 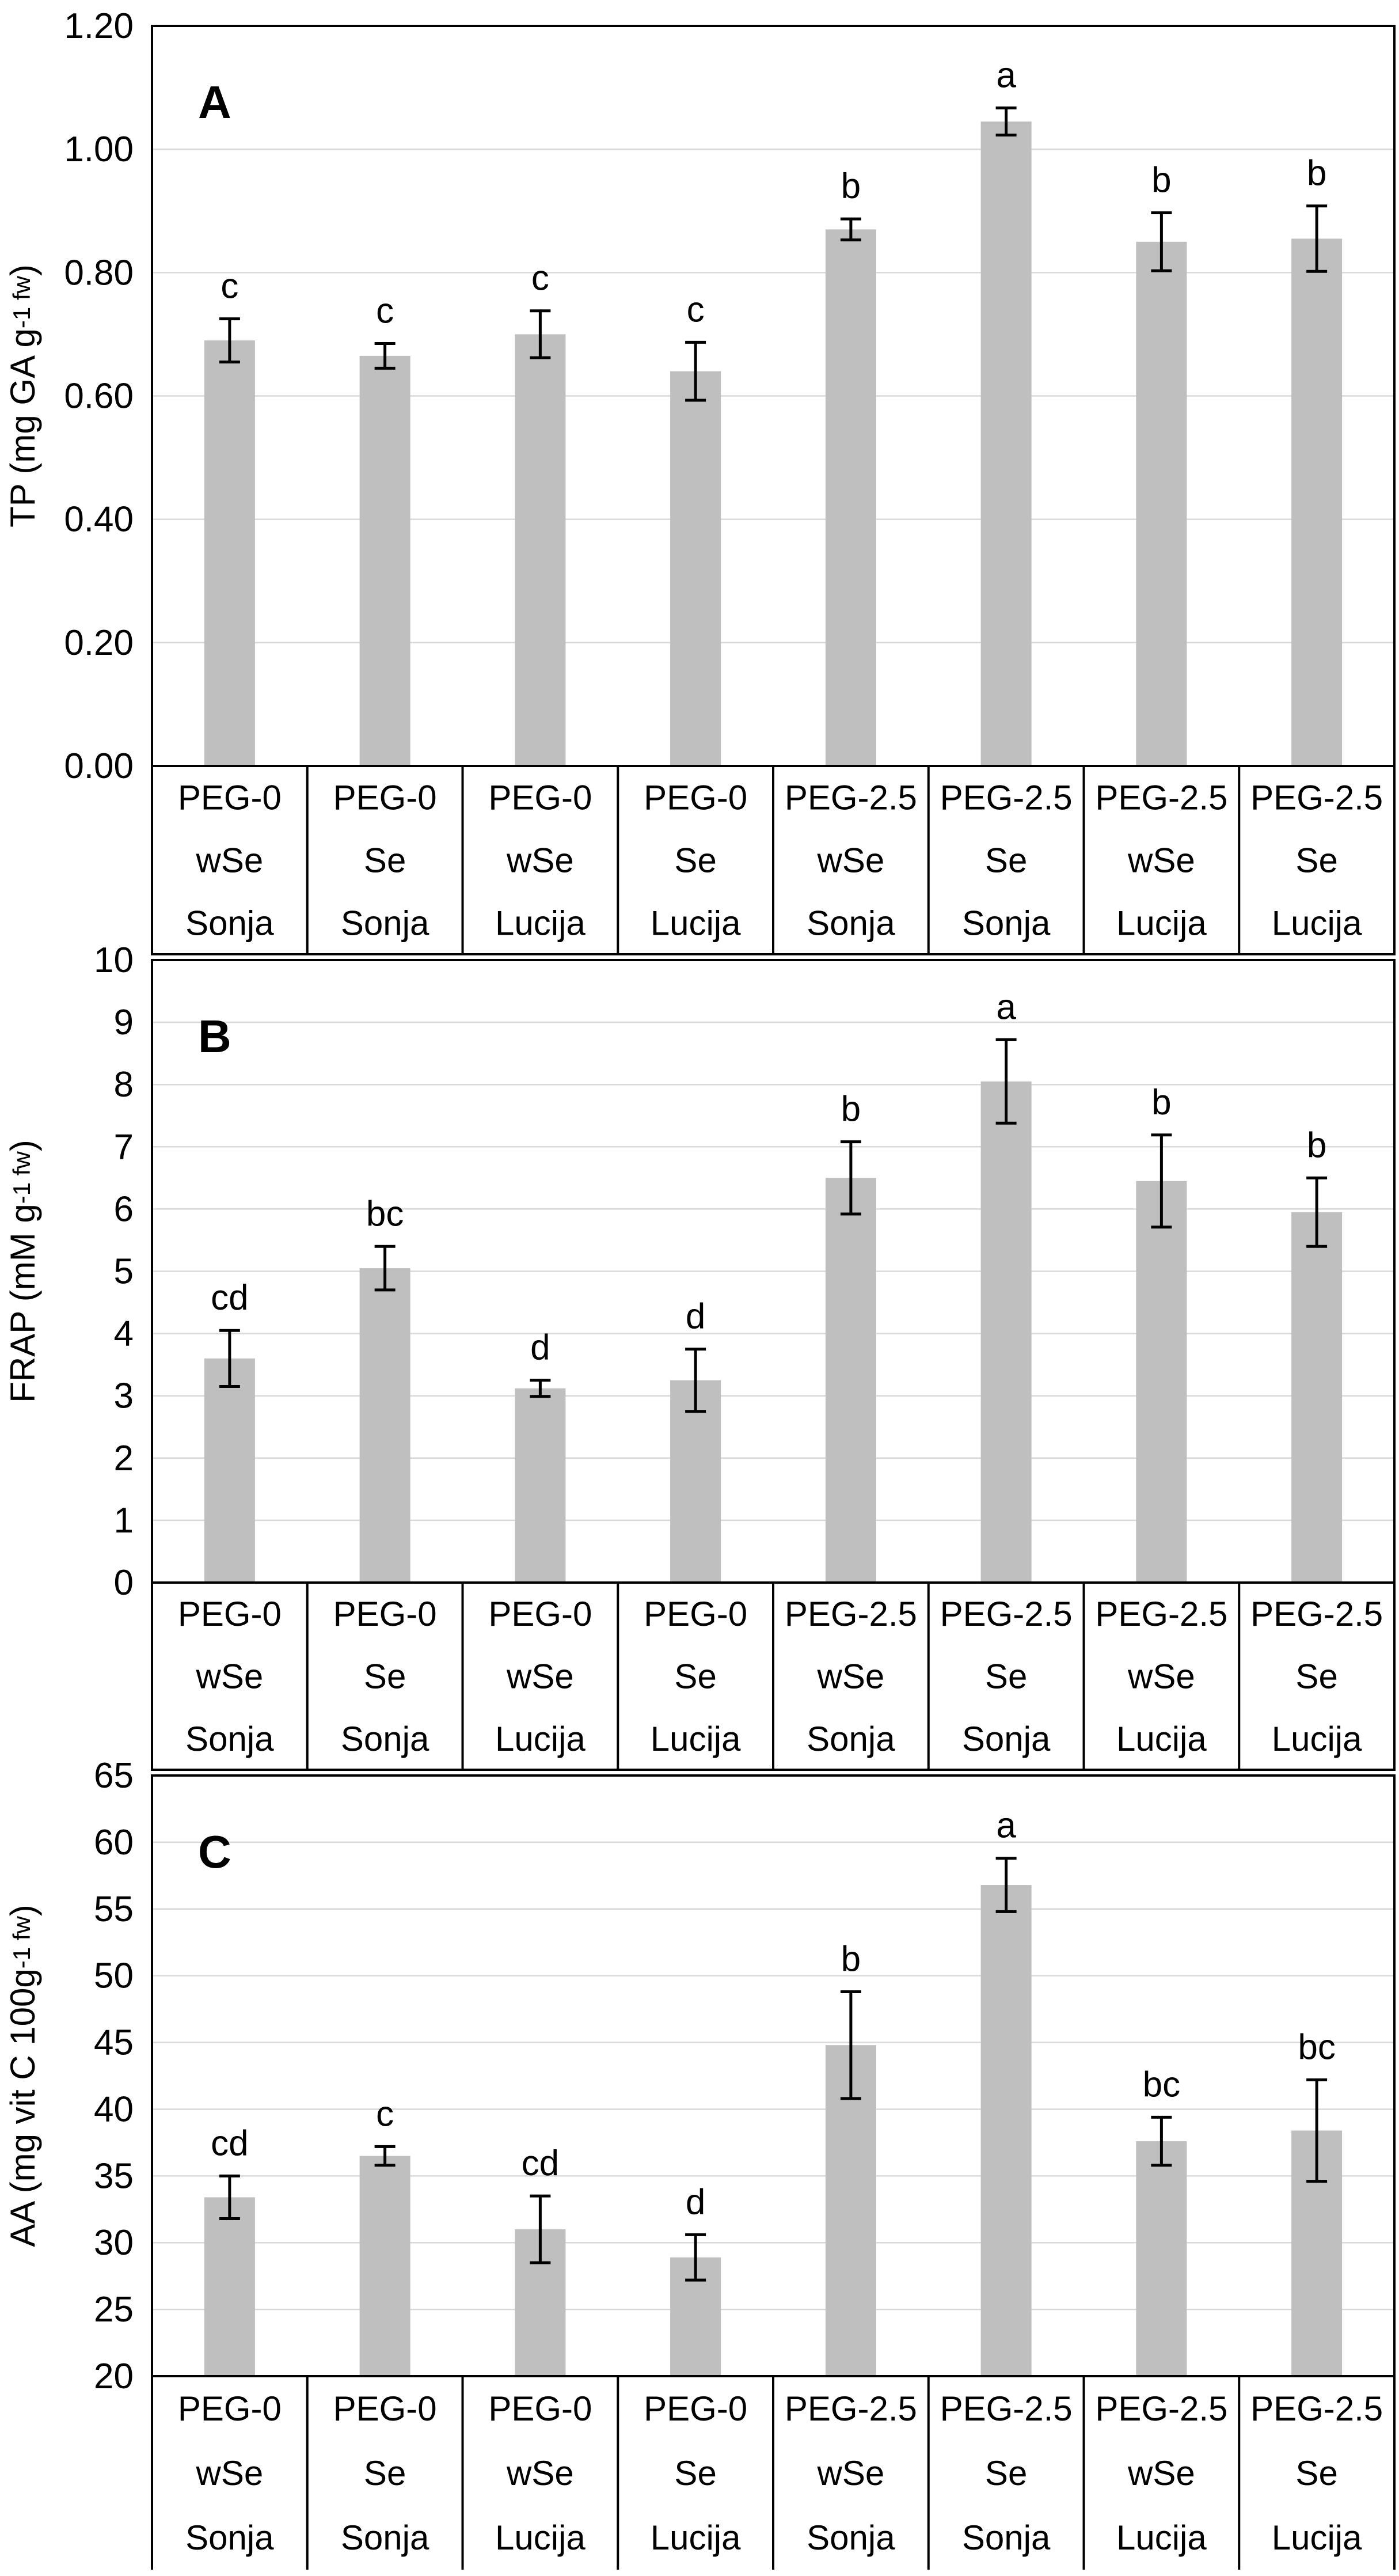 I want to click on y-tick-label: 30, so click(x=114, y=2243).